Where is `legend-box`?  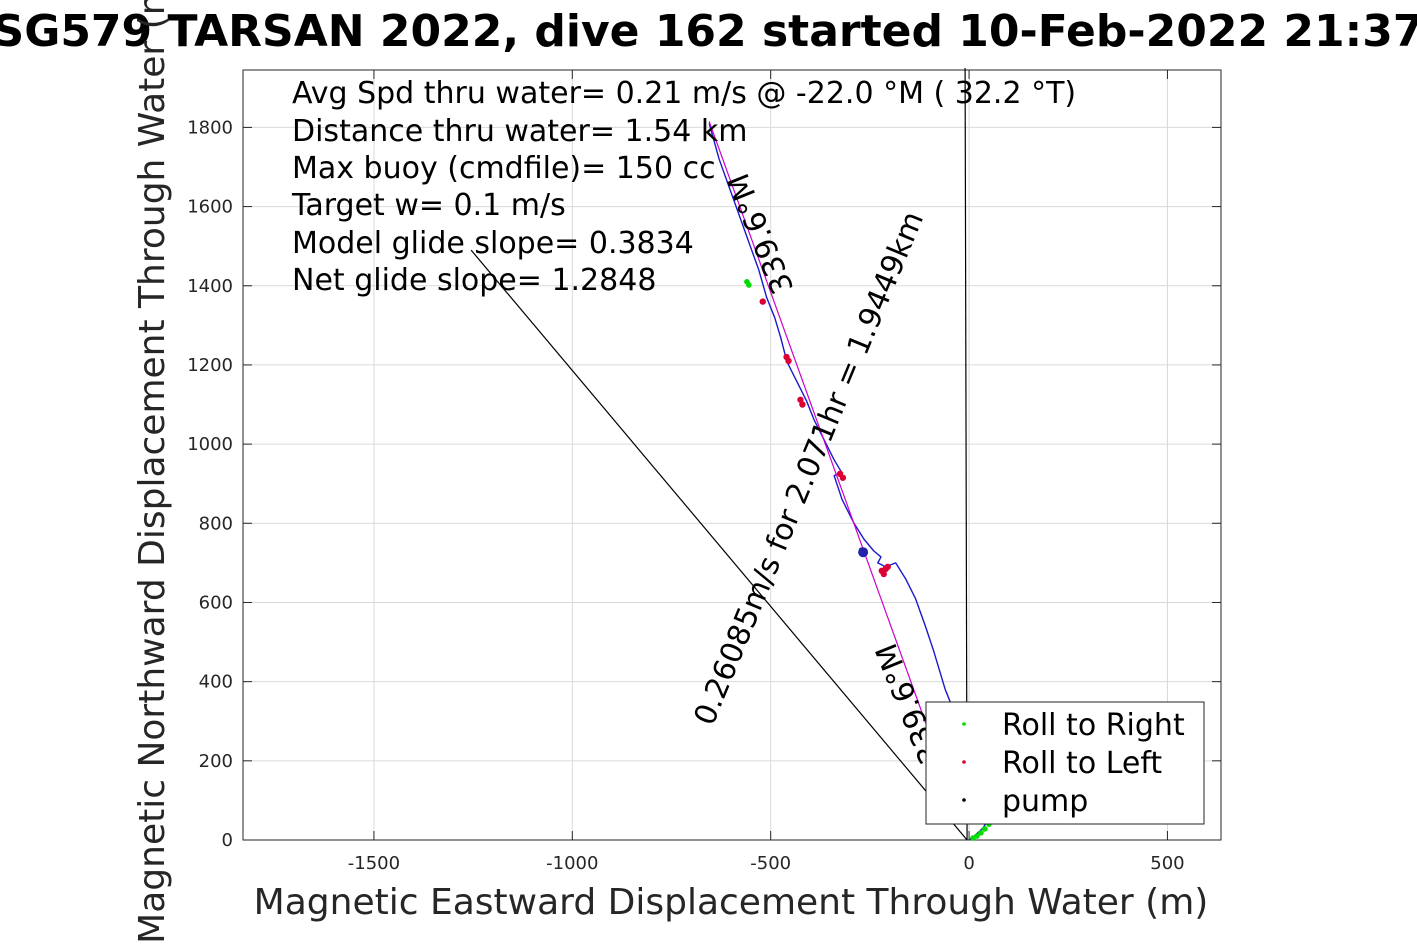
legend-box is located at coordinates (1065, 763).